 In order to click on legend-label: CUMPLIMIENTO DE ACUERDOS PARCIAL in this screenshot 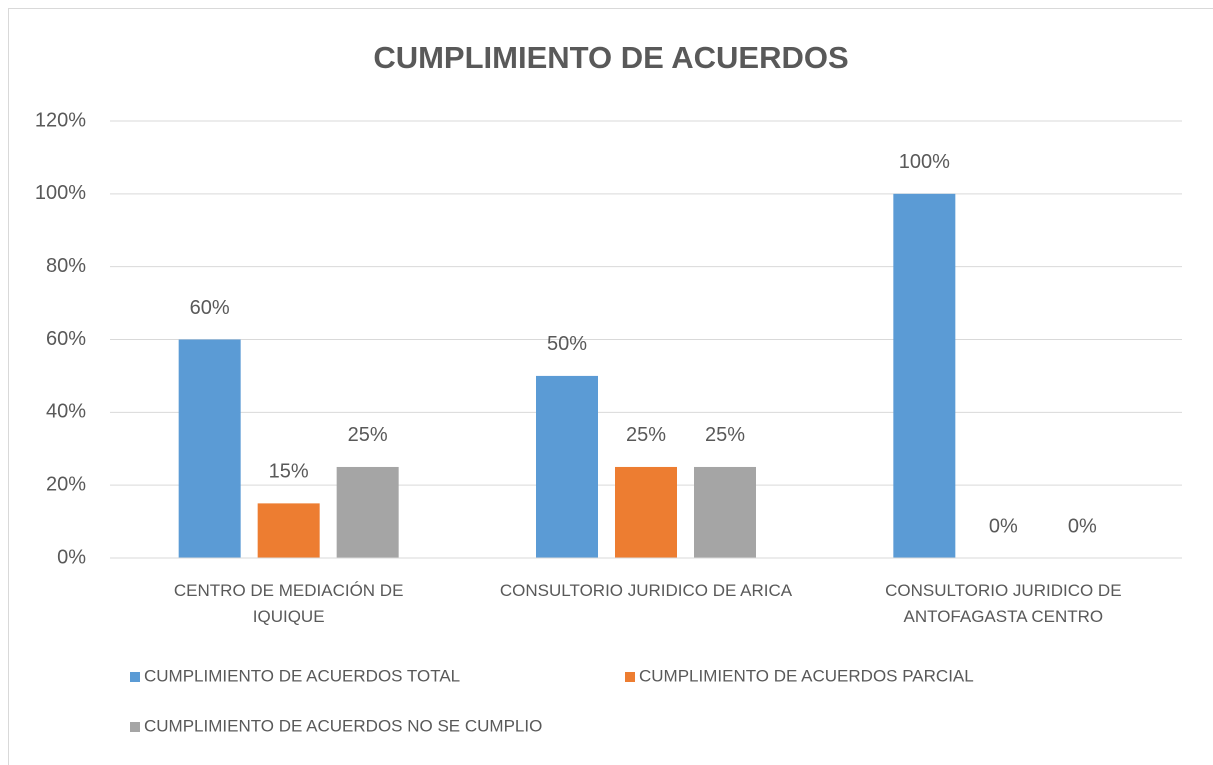, I will do `click(806, 675)`.